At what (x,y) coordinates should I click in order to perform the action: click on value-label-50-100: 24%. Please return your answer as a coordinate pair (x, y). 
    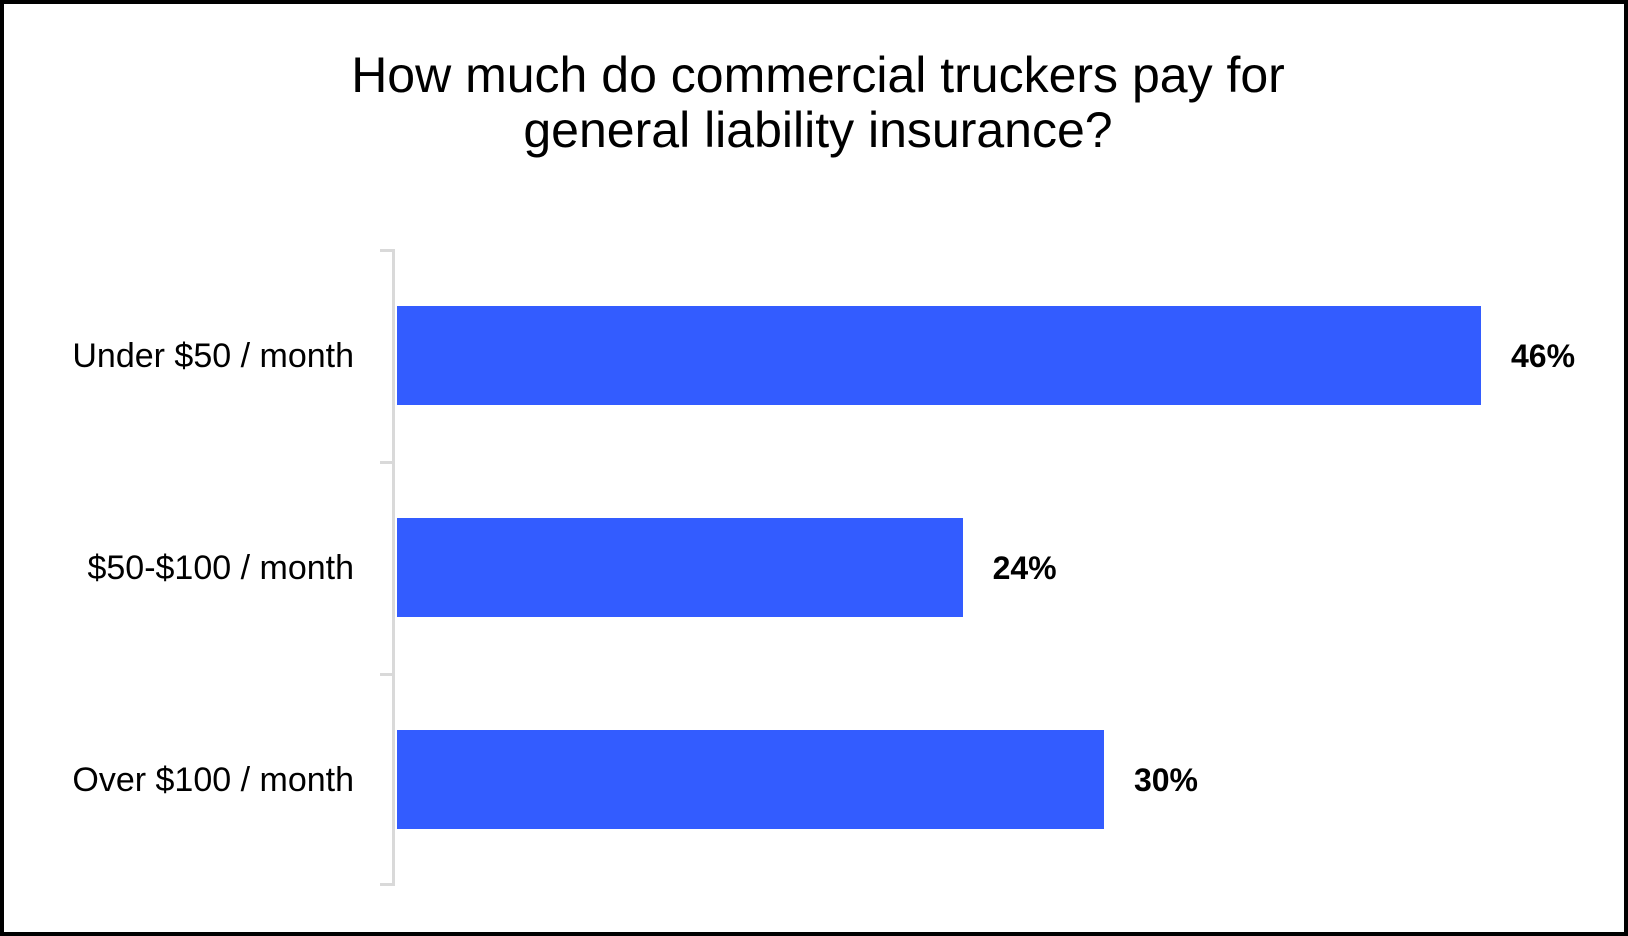
    Looking at the image, I should click on (1024, 568).